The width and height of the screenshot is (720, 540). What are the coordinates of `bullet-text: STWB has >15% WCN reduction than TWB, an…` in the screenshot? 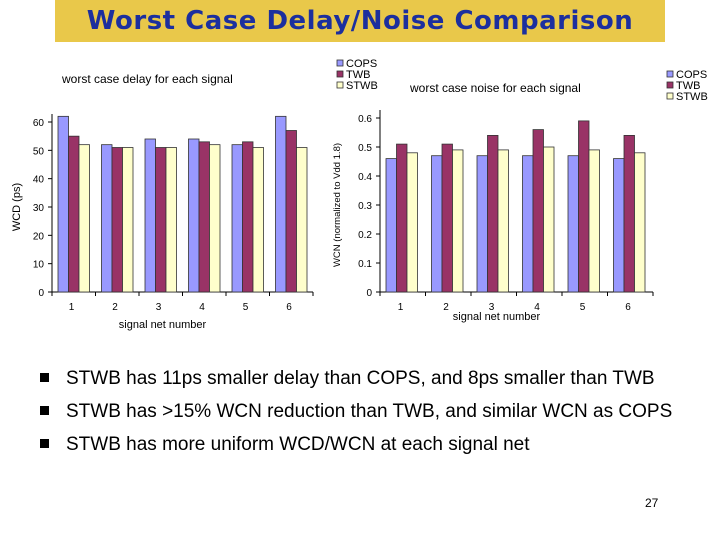 It's located at (369, 411).